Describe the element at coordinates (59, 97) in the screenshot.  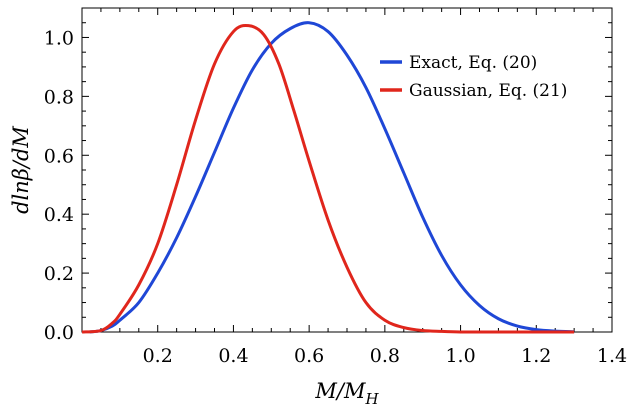
I see `y-tick-label: 0.8` at that location.